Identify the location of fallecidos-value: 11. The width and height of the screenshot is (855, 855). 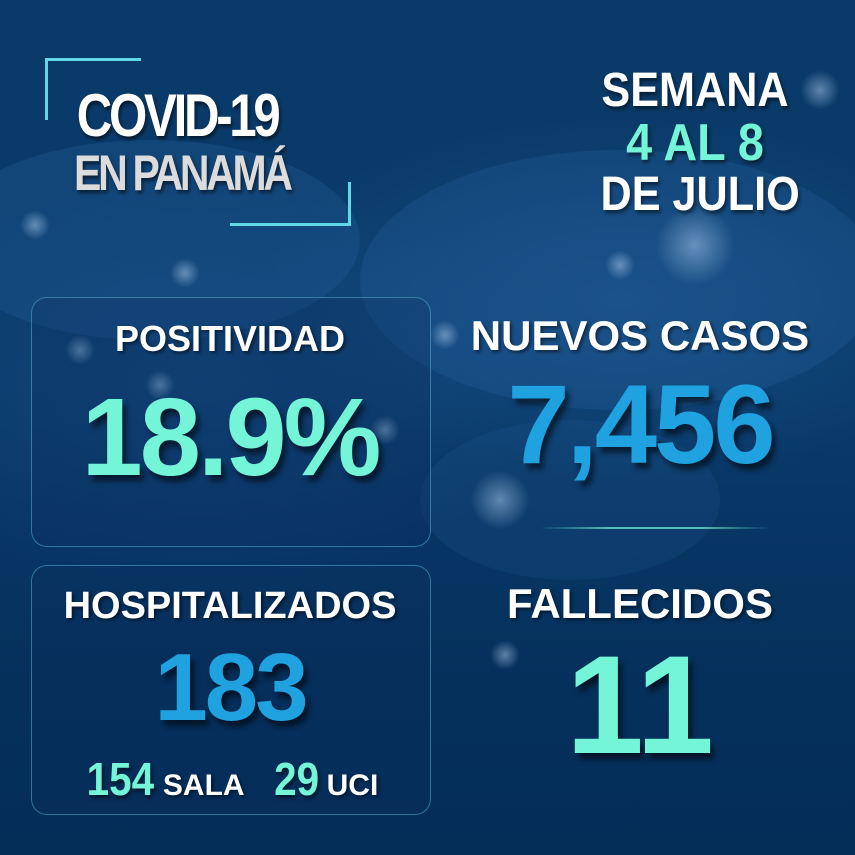
(640, 704).